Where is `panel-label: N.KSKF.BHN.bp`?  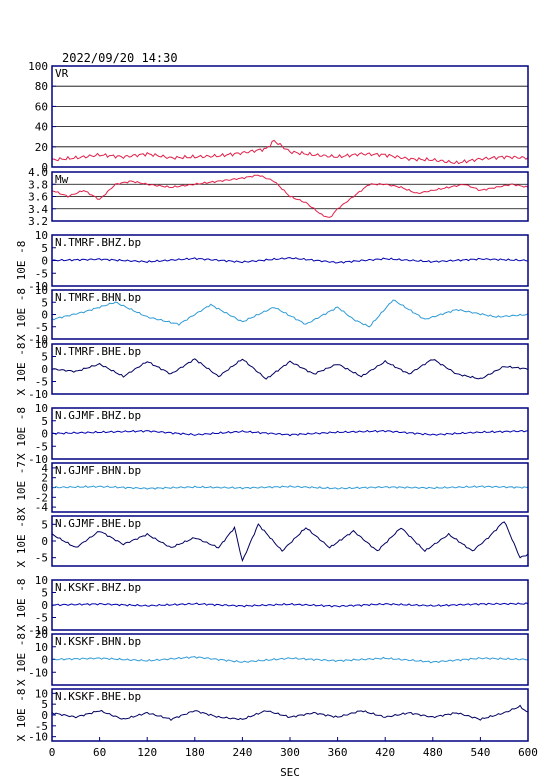
panel-label: N.KSKF.BHN.bp is located at coordinates (98, 641).